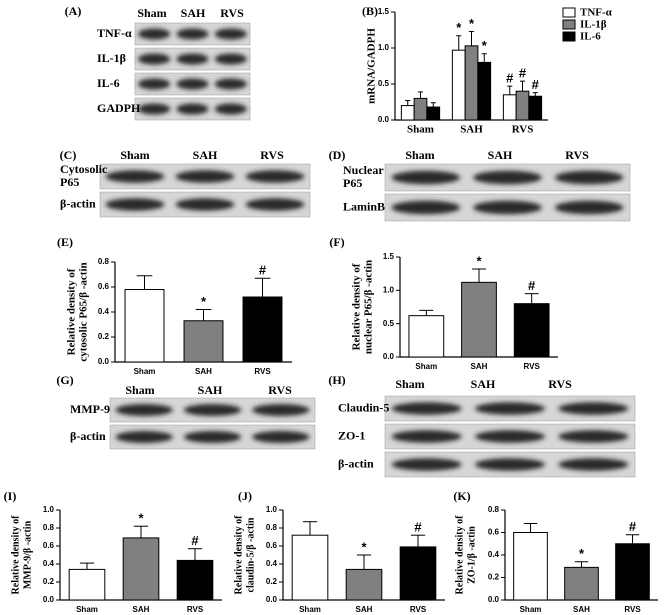 Image resolution: width=667 pixels, height=615 pixels. Describe the element at coordinates (64, 380) in the screenshot. I see `panel-label: (G)` at that location.